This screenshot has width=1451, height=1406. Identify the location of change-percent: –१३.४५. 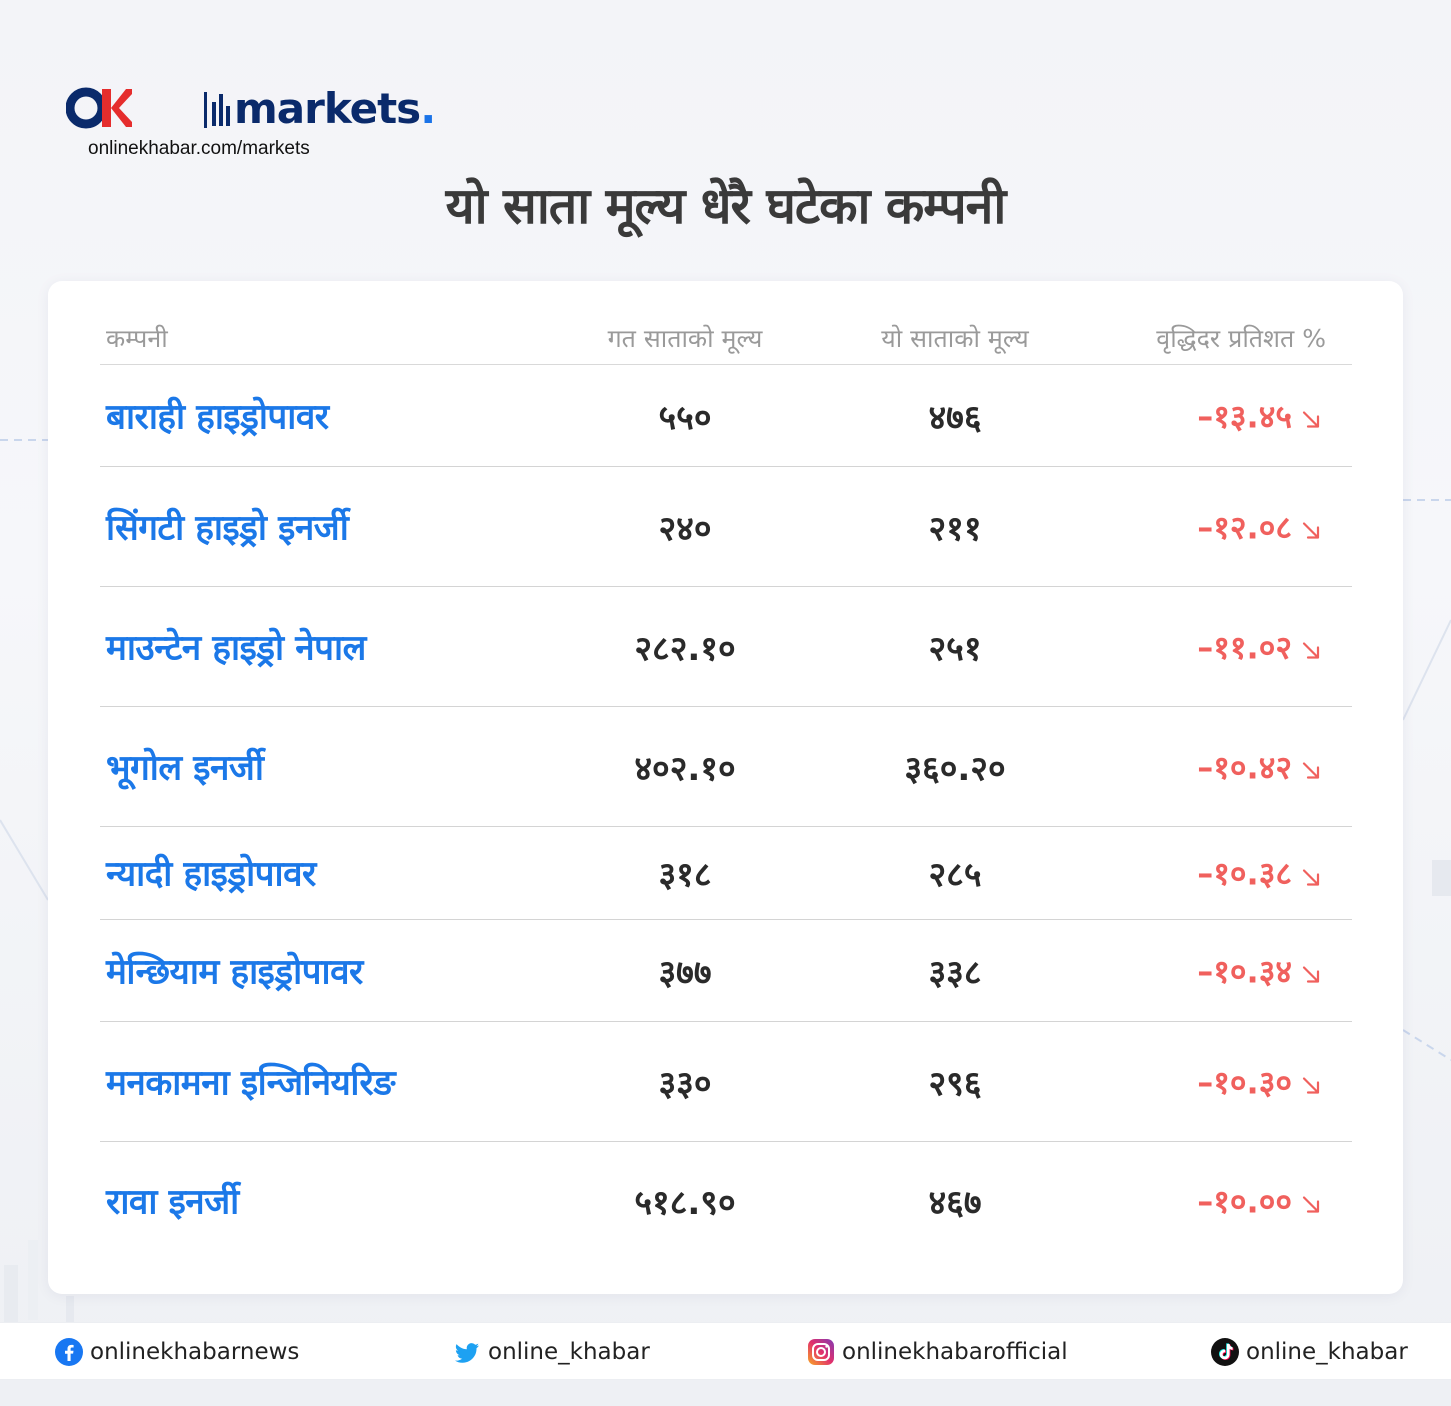
(1259, 415).